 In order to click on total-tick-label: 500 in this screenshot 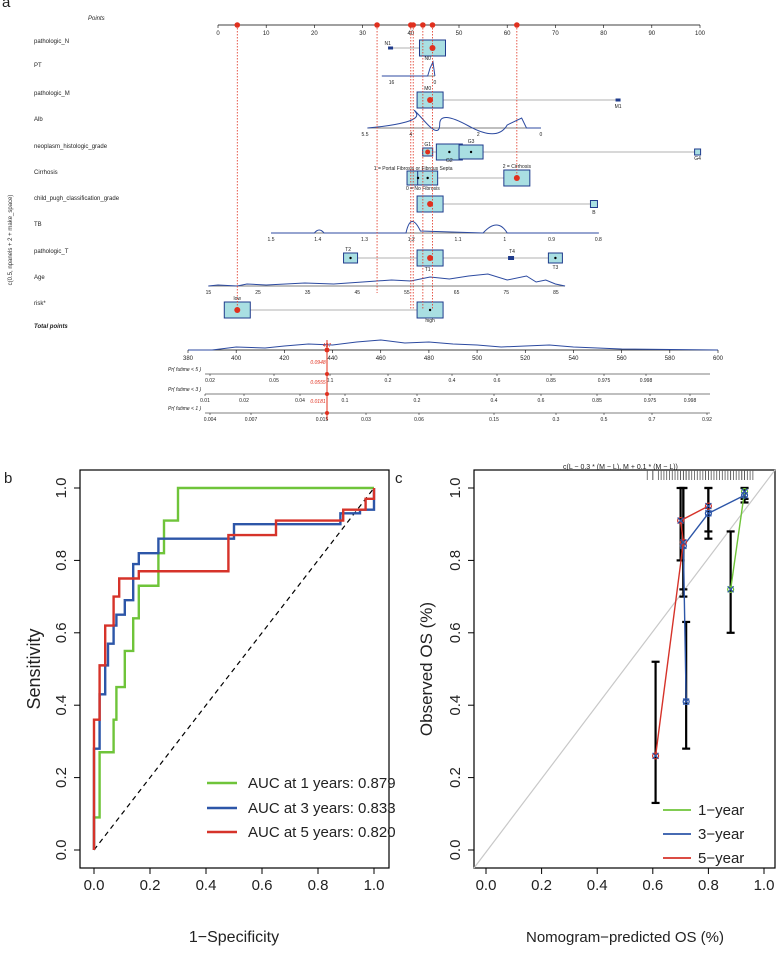, I will do `click(477, 359)`.